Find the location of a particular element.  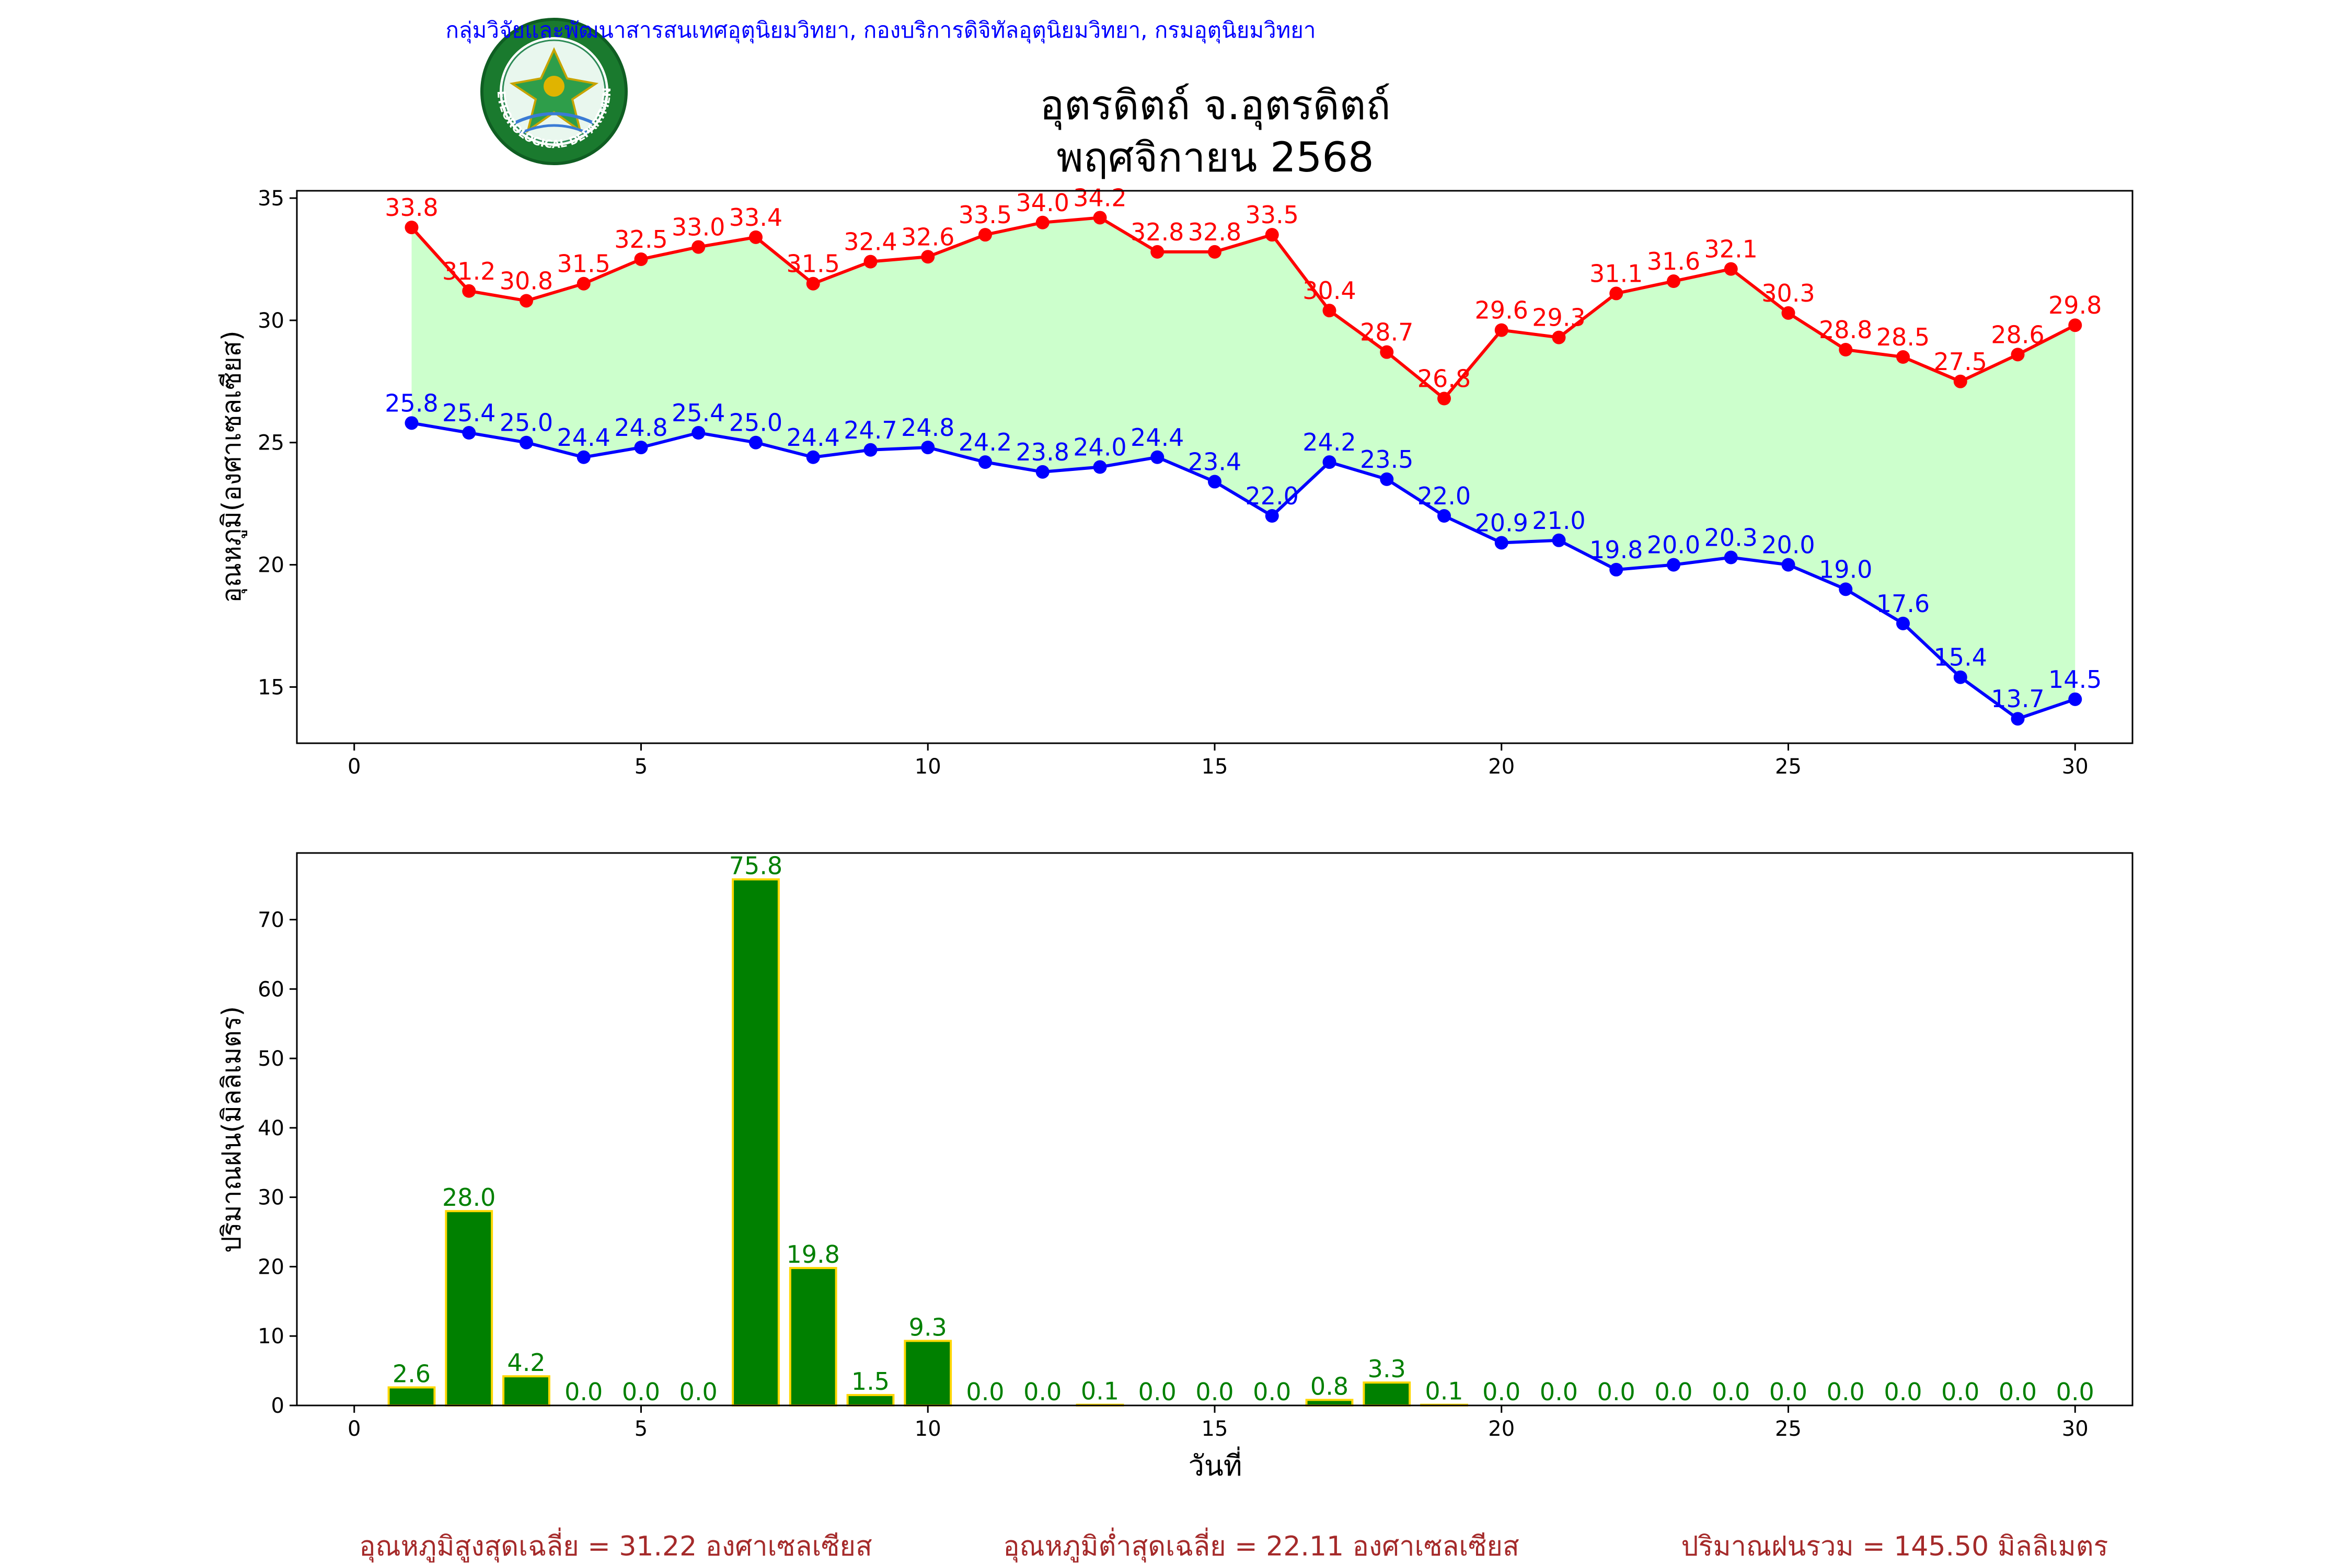

temperature-x-tick-label: 20 is located at coordinates (1501, 767).